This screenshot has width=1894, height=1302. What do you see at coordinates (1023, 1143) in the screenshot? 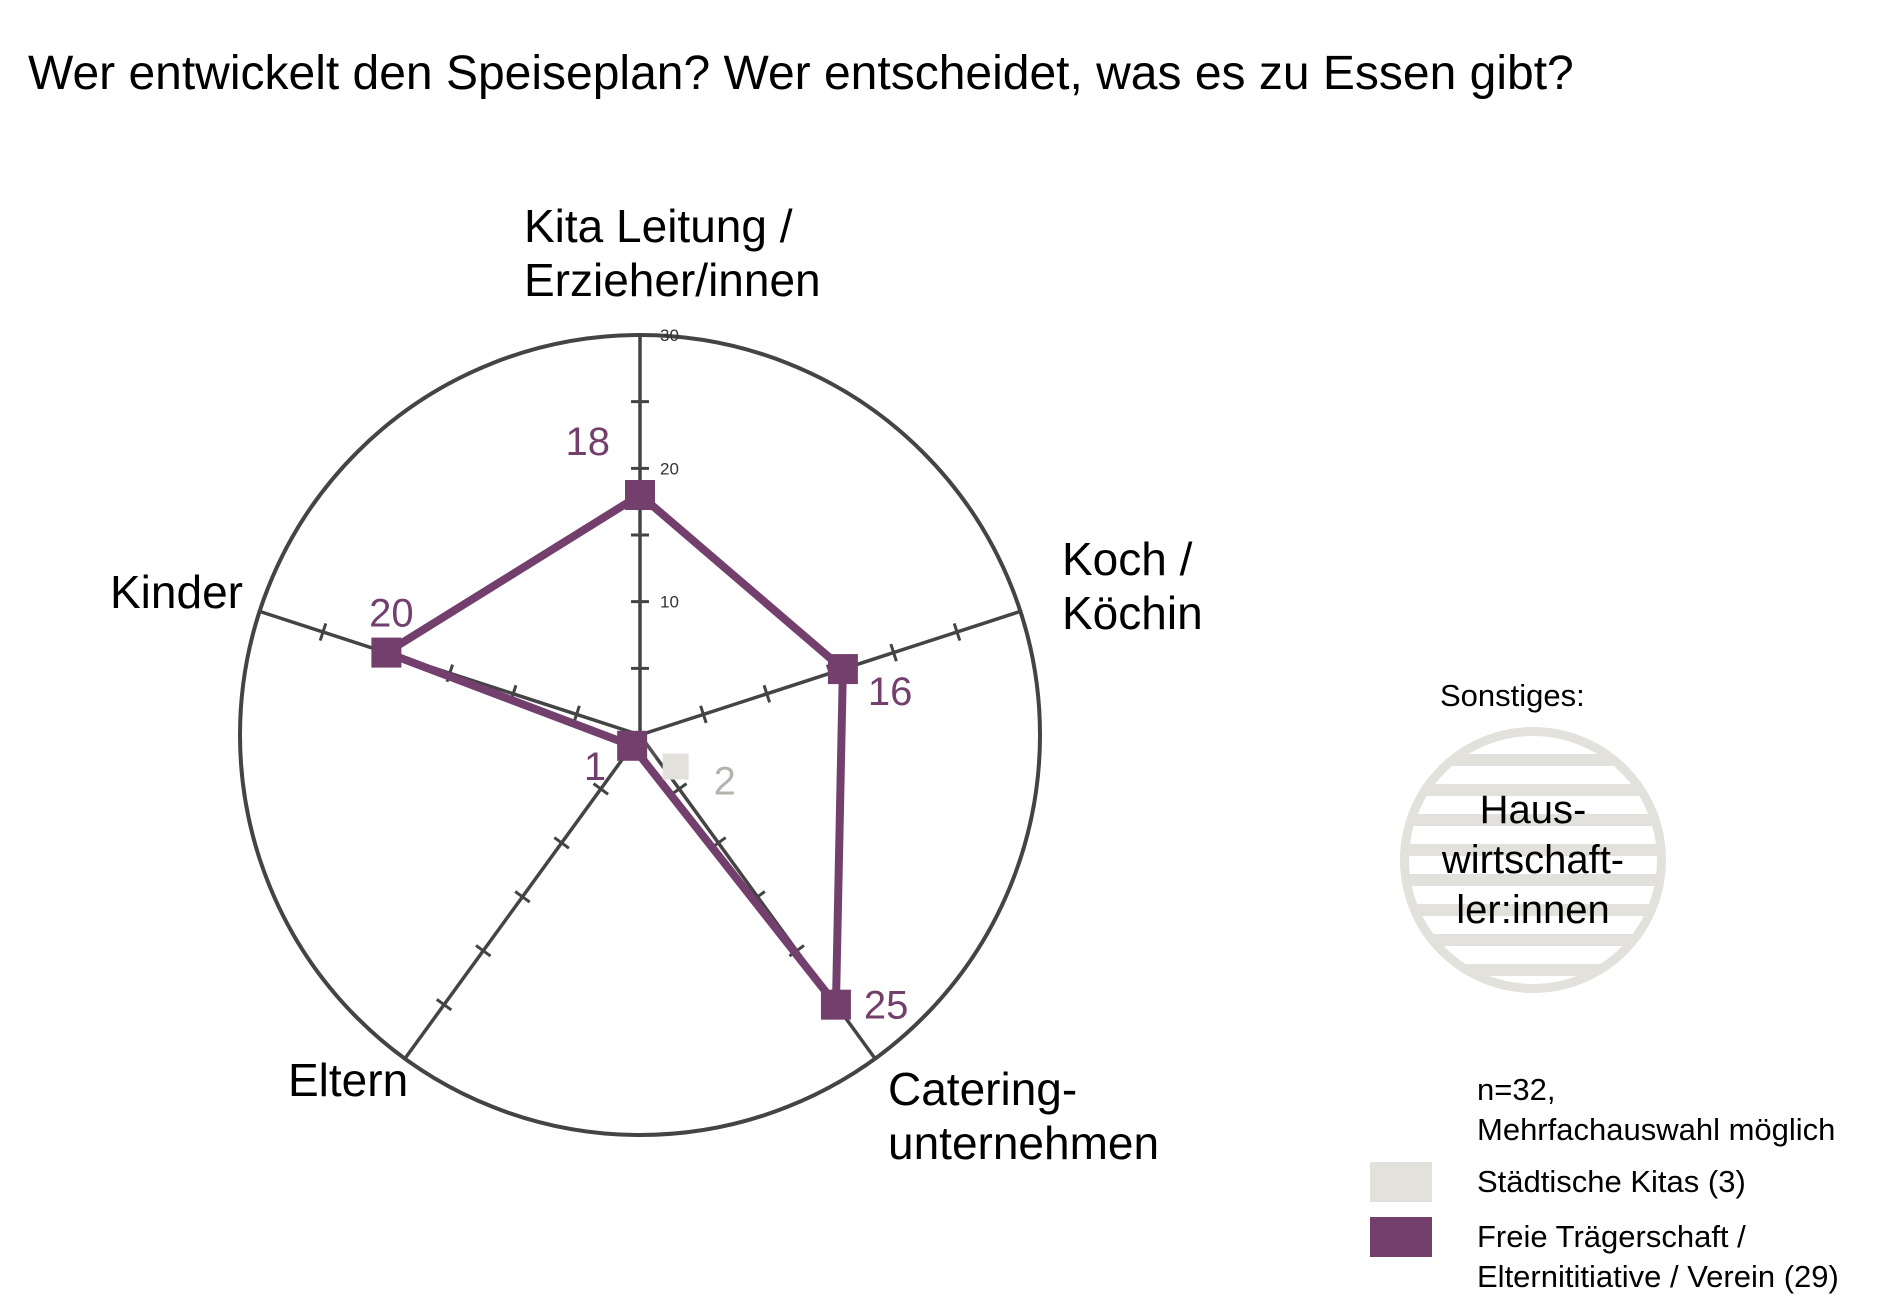
I see `axis-label-line: unternehmen` at bounding box center [1023, 1143].